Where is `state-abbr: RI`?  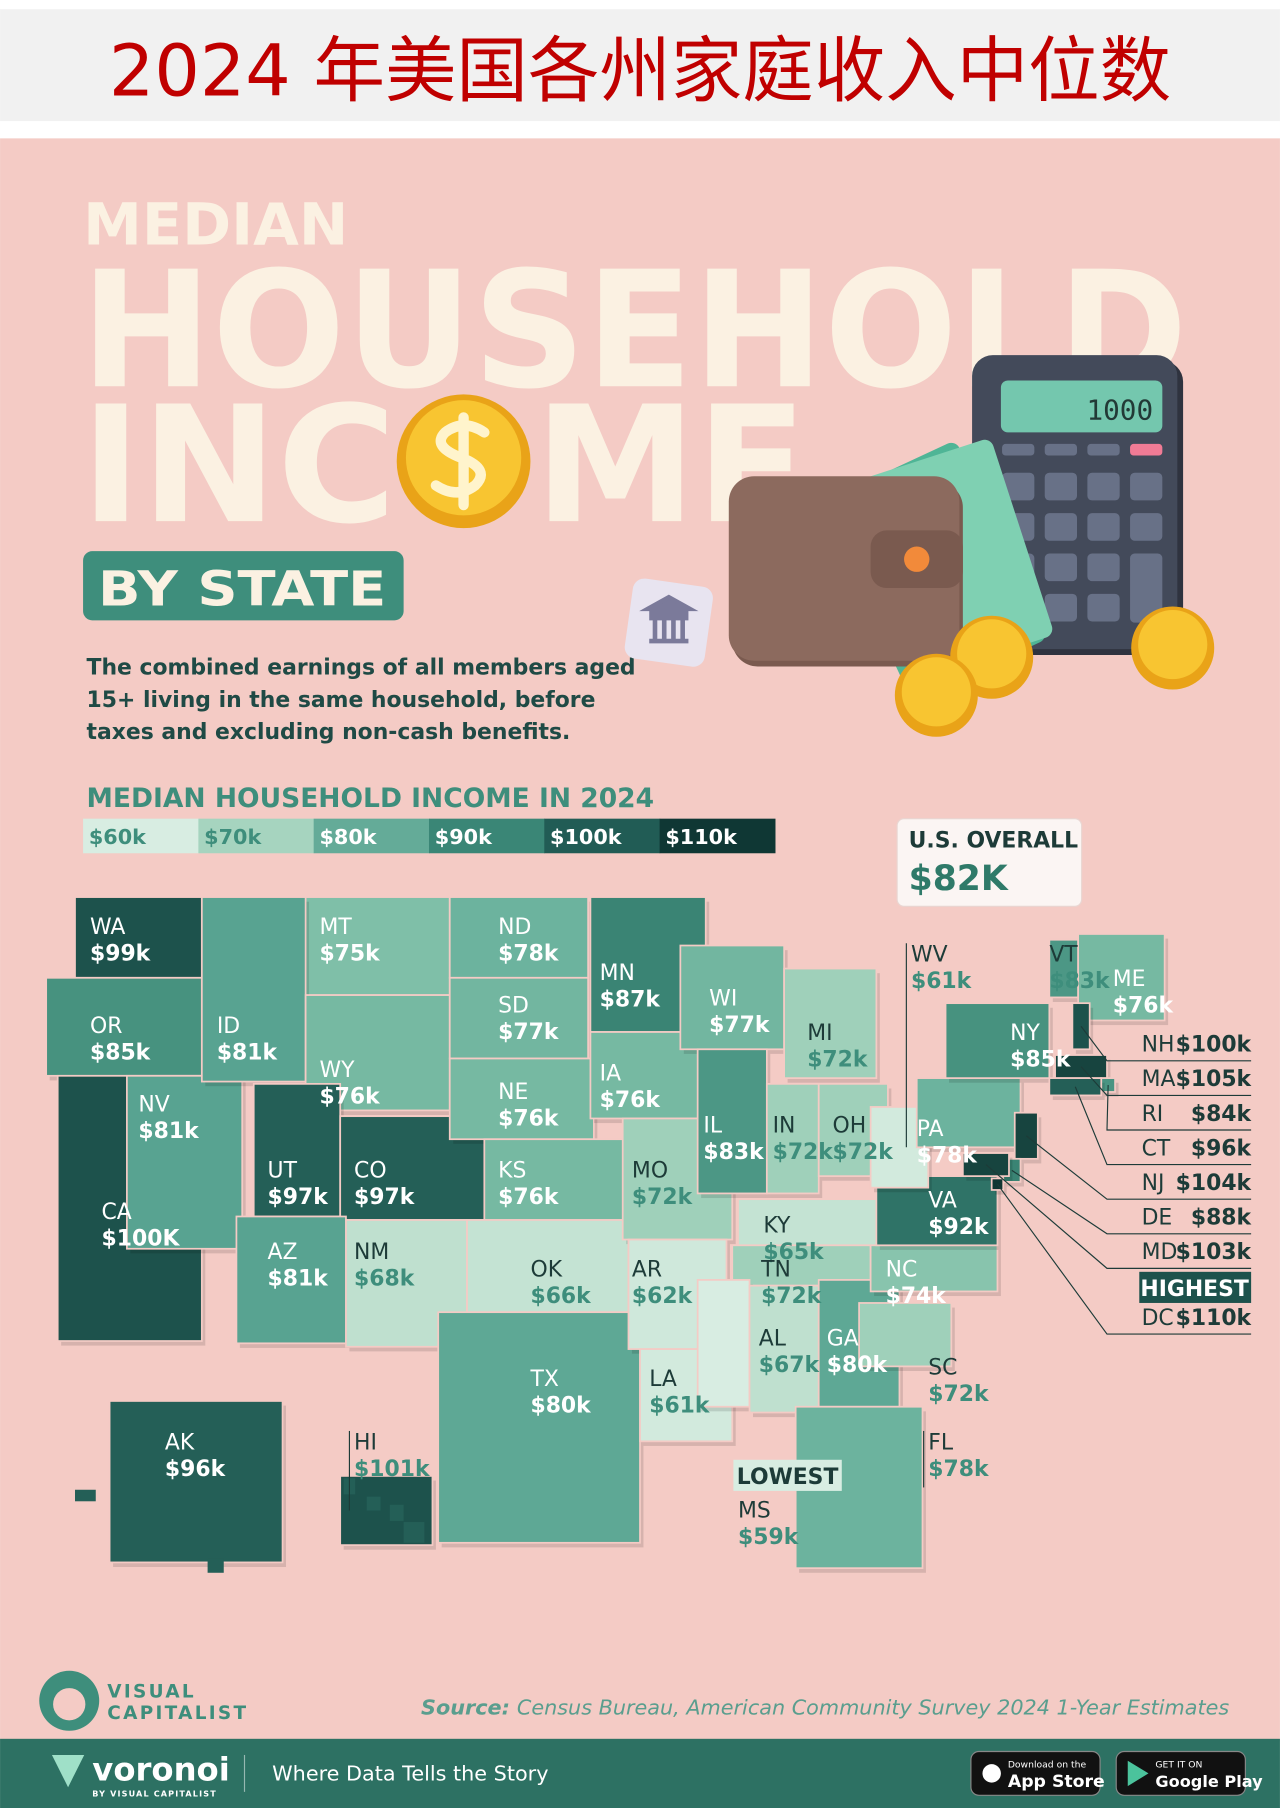
state-abbr: RI is located at coordinates (1153, 1114).